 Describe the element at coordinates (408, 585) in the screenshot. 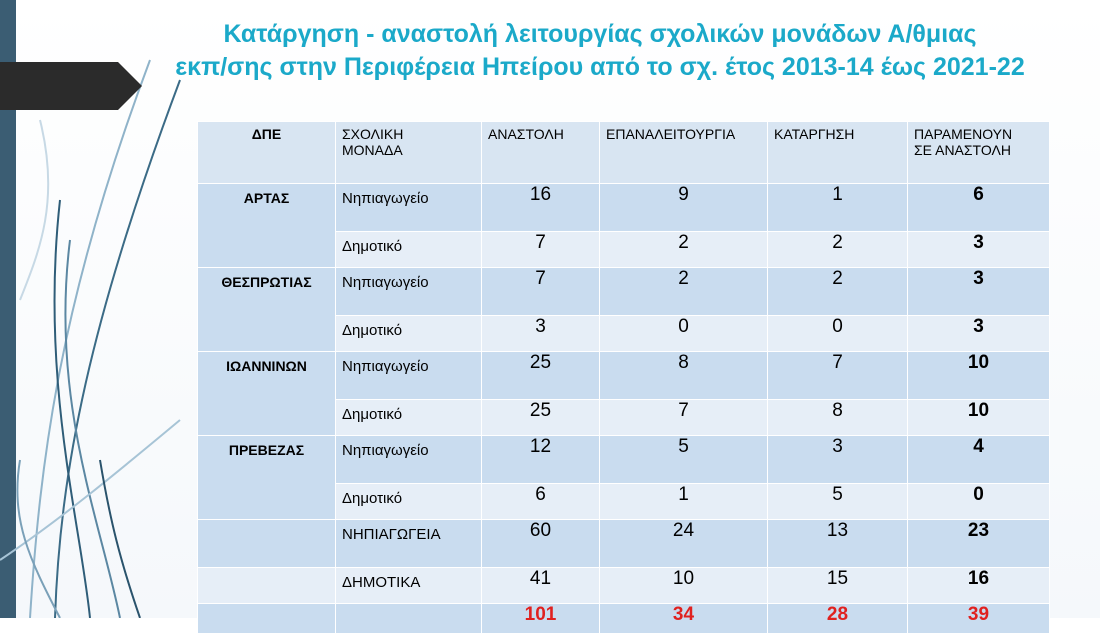

I see `unit-cell: ΔΗΜΟΤΙΚΑ` at that location.